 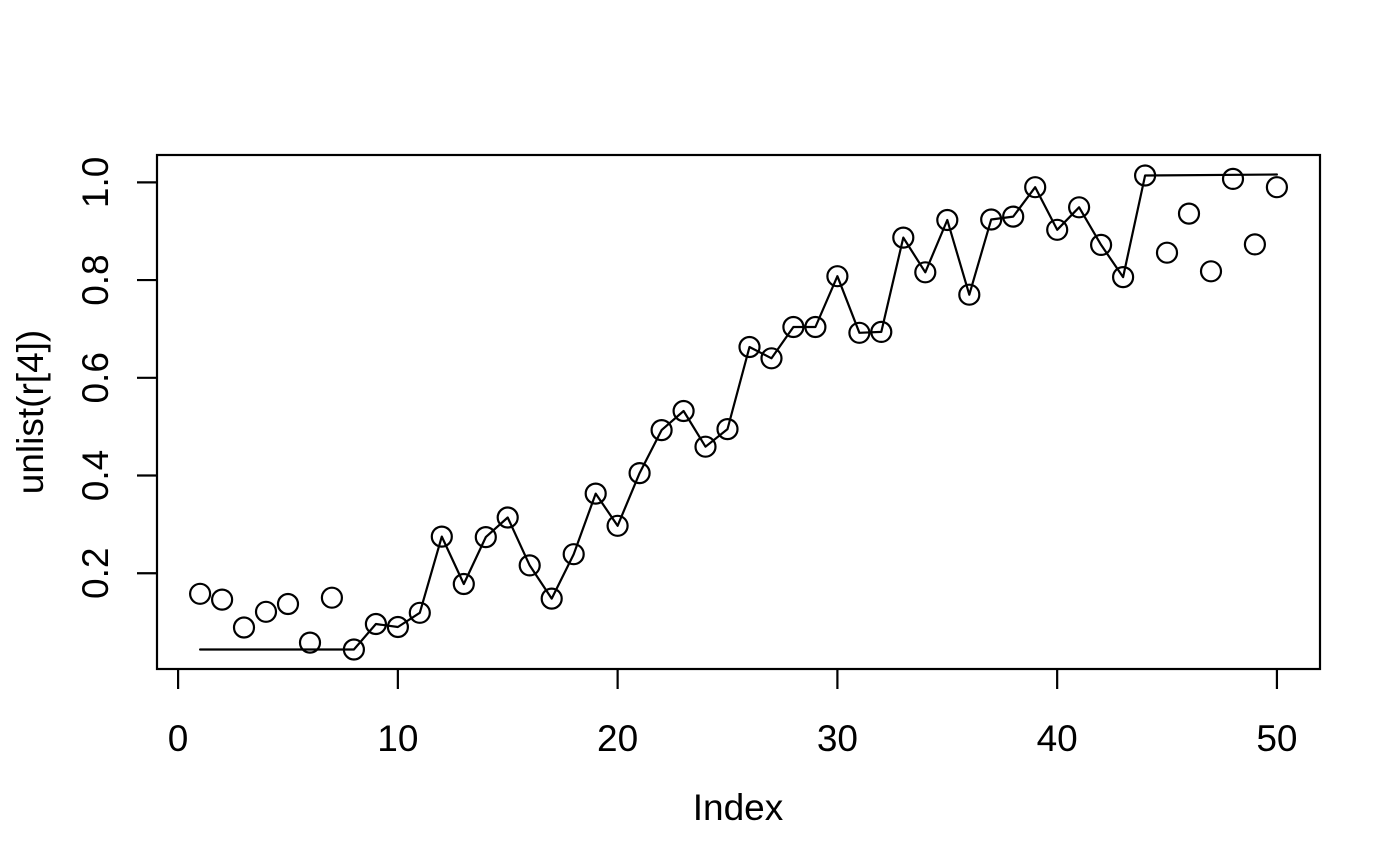 I want to click on x-tick-label: 0, so click(x=178, y=738).